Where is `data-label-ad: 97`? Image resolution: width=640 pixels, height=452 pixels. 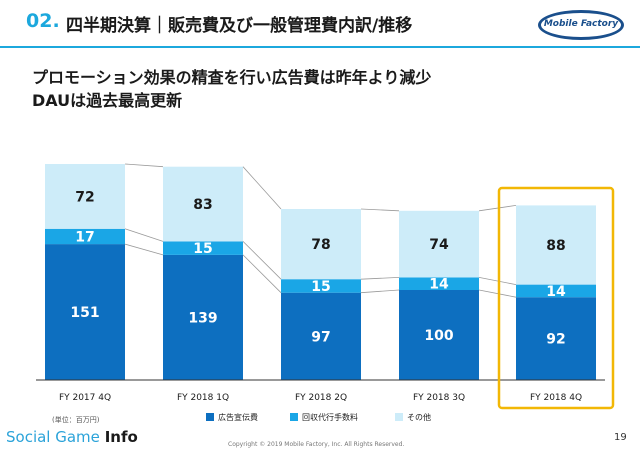 data-label-ad: 97 is located at coordinates (320, 337).